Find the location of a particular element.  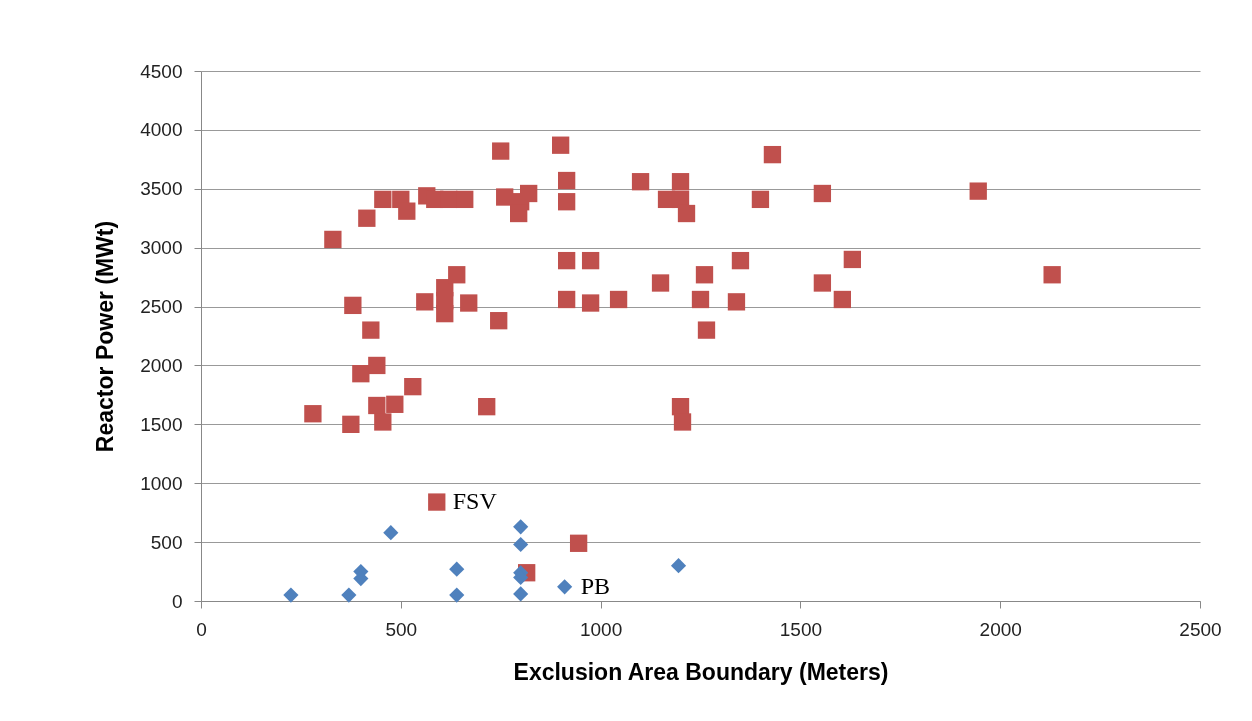

x-tick-label: 500 is located at coordinates (401, 629).